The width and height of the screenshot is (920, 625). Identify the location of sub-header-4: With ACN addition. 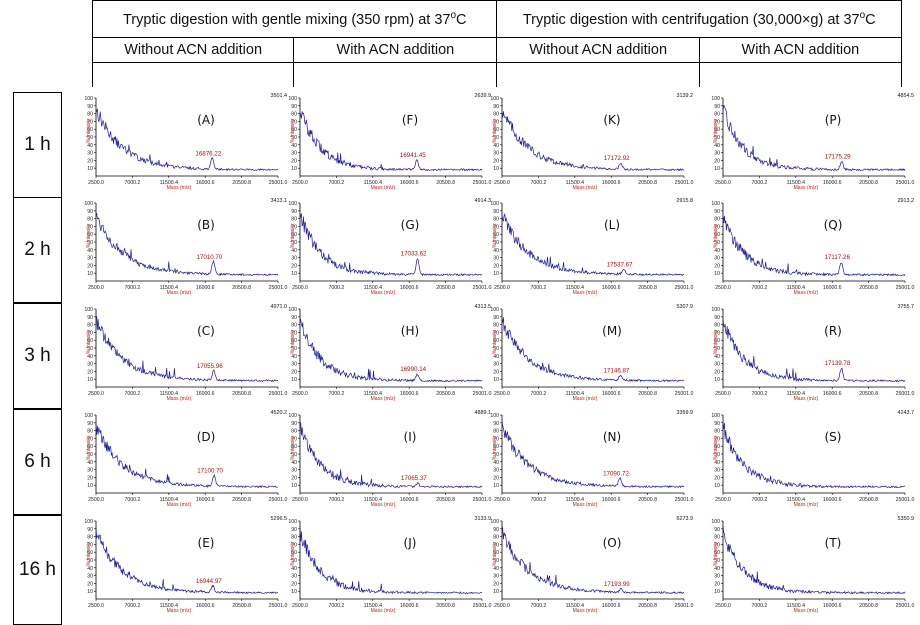
(800, 50).